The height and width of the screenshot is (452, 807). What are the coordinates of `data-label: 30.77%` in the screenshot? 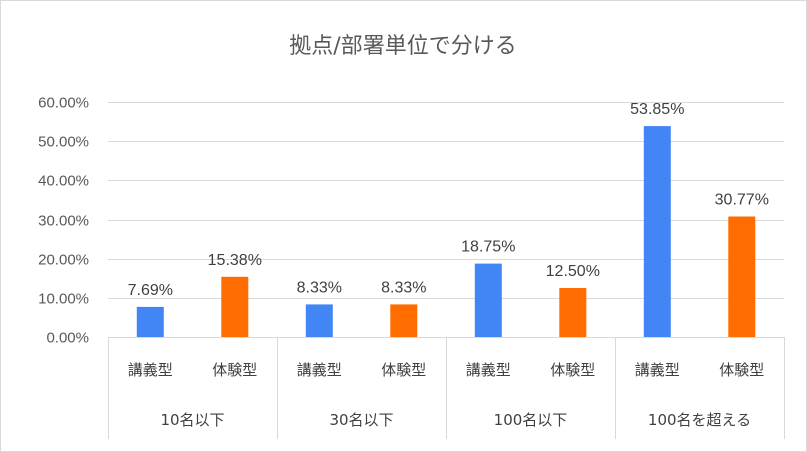 It's located at (742, 200).